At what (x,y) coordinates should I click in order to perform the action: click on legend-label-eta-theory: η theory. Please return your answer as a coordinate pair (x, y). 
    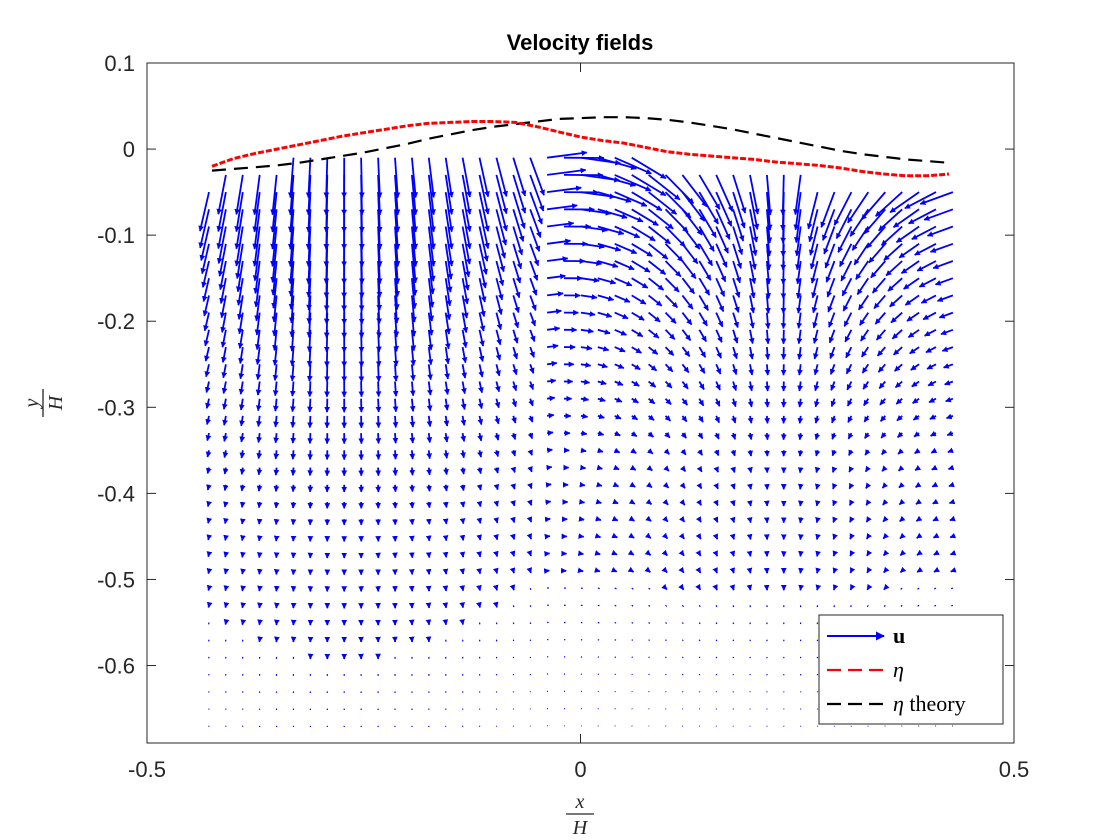
    Looking at the image, I should click on (929, 703).